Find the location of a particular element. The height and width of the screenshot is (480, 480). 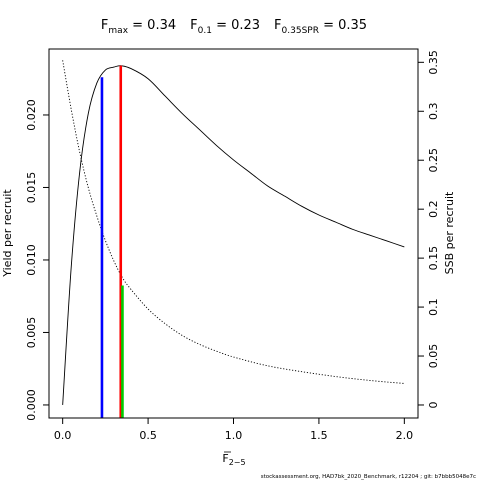

x-tick-label: 2.0 is located at coordinates (405, 435).